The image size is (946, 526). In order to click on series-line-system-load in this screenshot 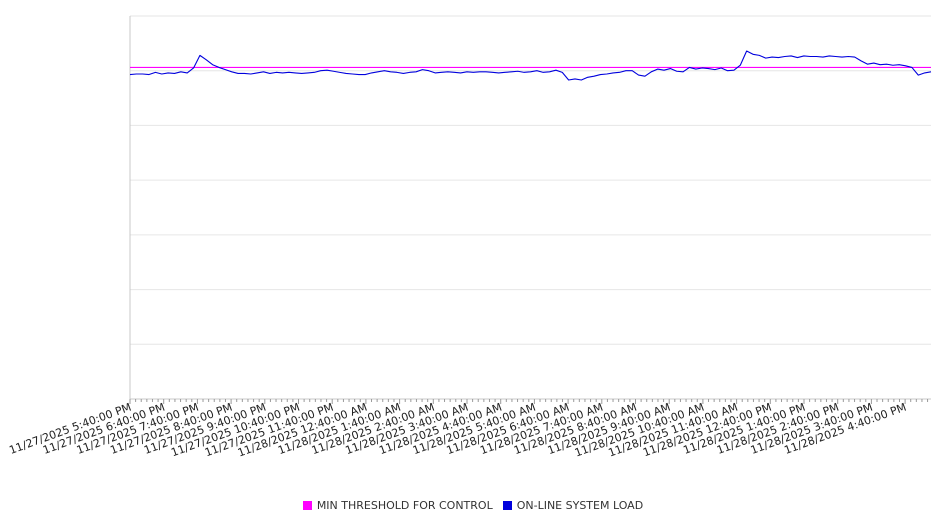, I will do `click(530, 65)`.